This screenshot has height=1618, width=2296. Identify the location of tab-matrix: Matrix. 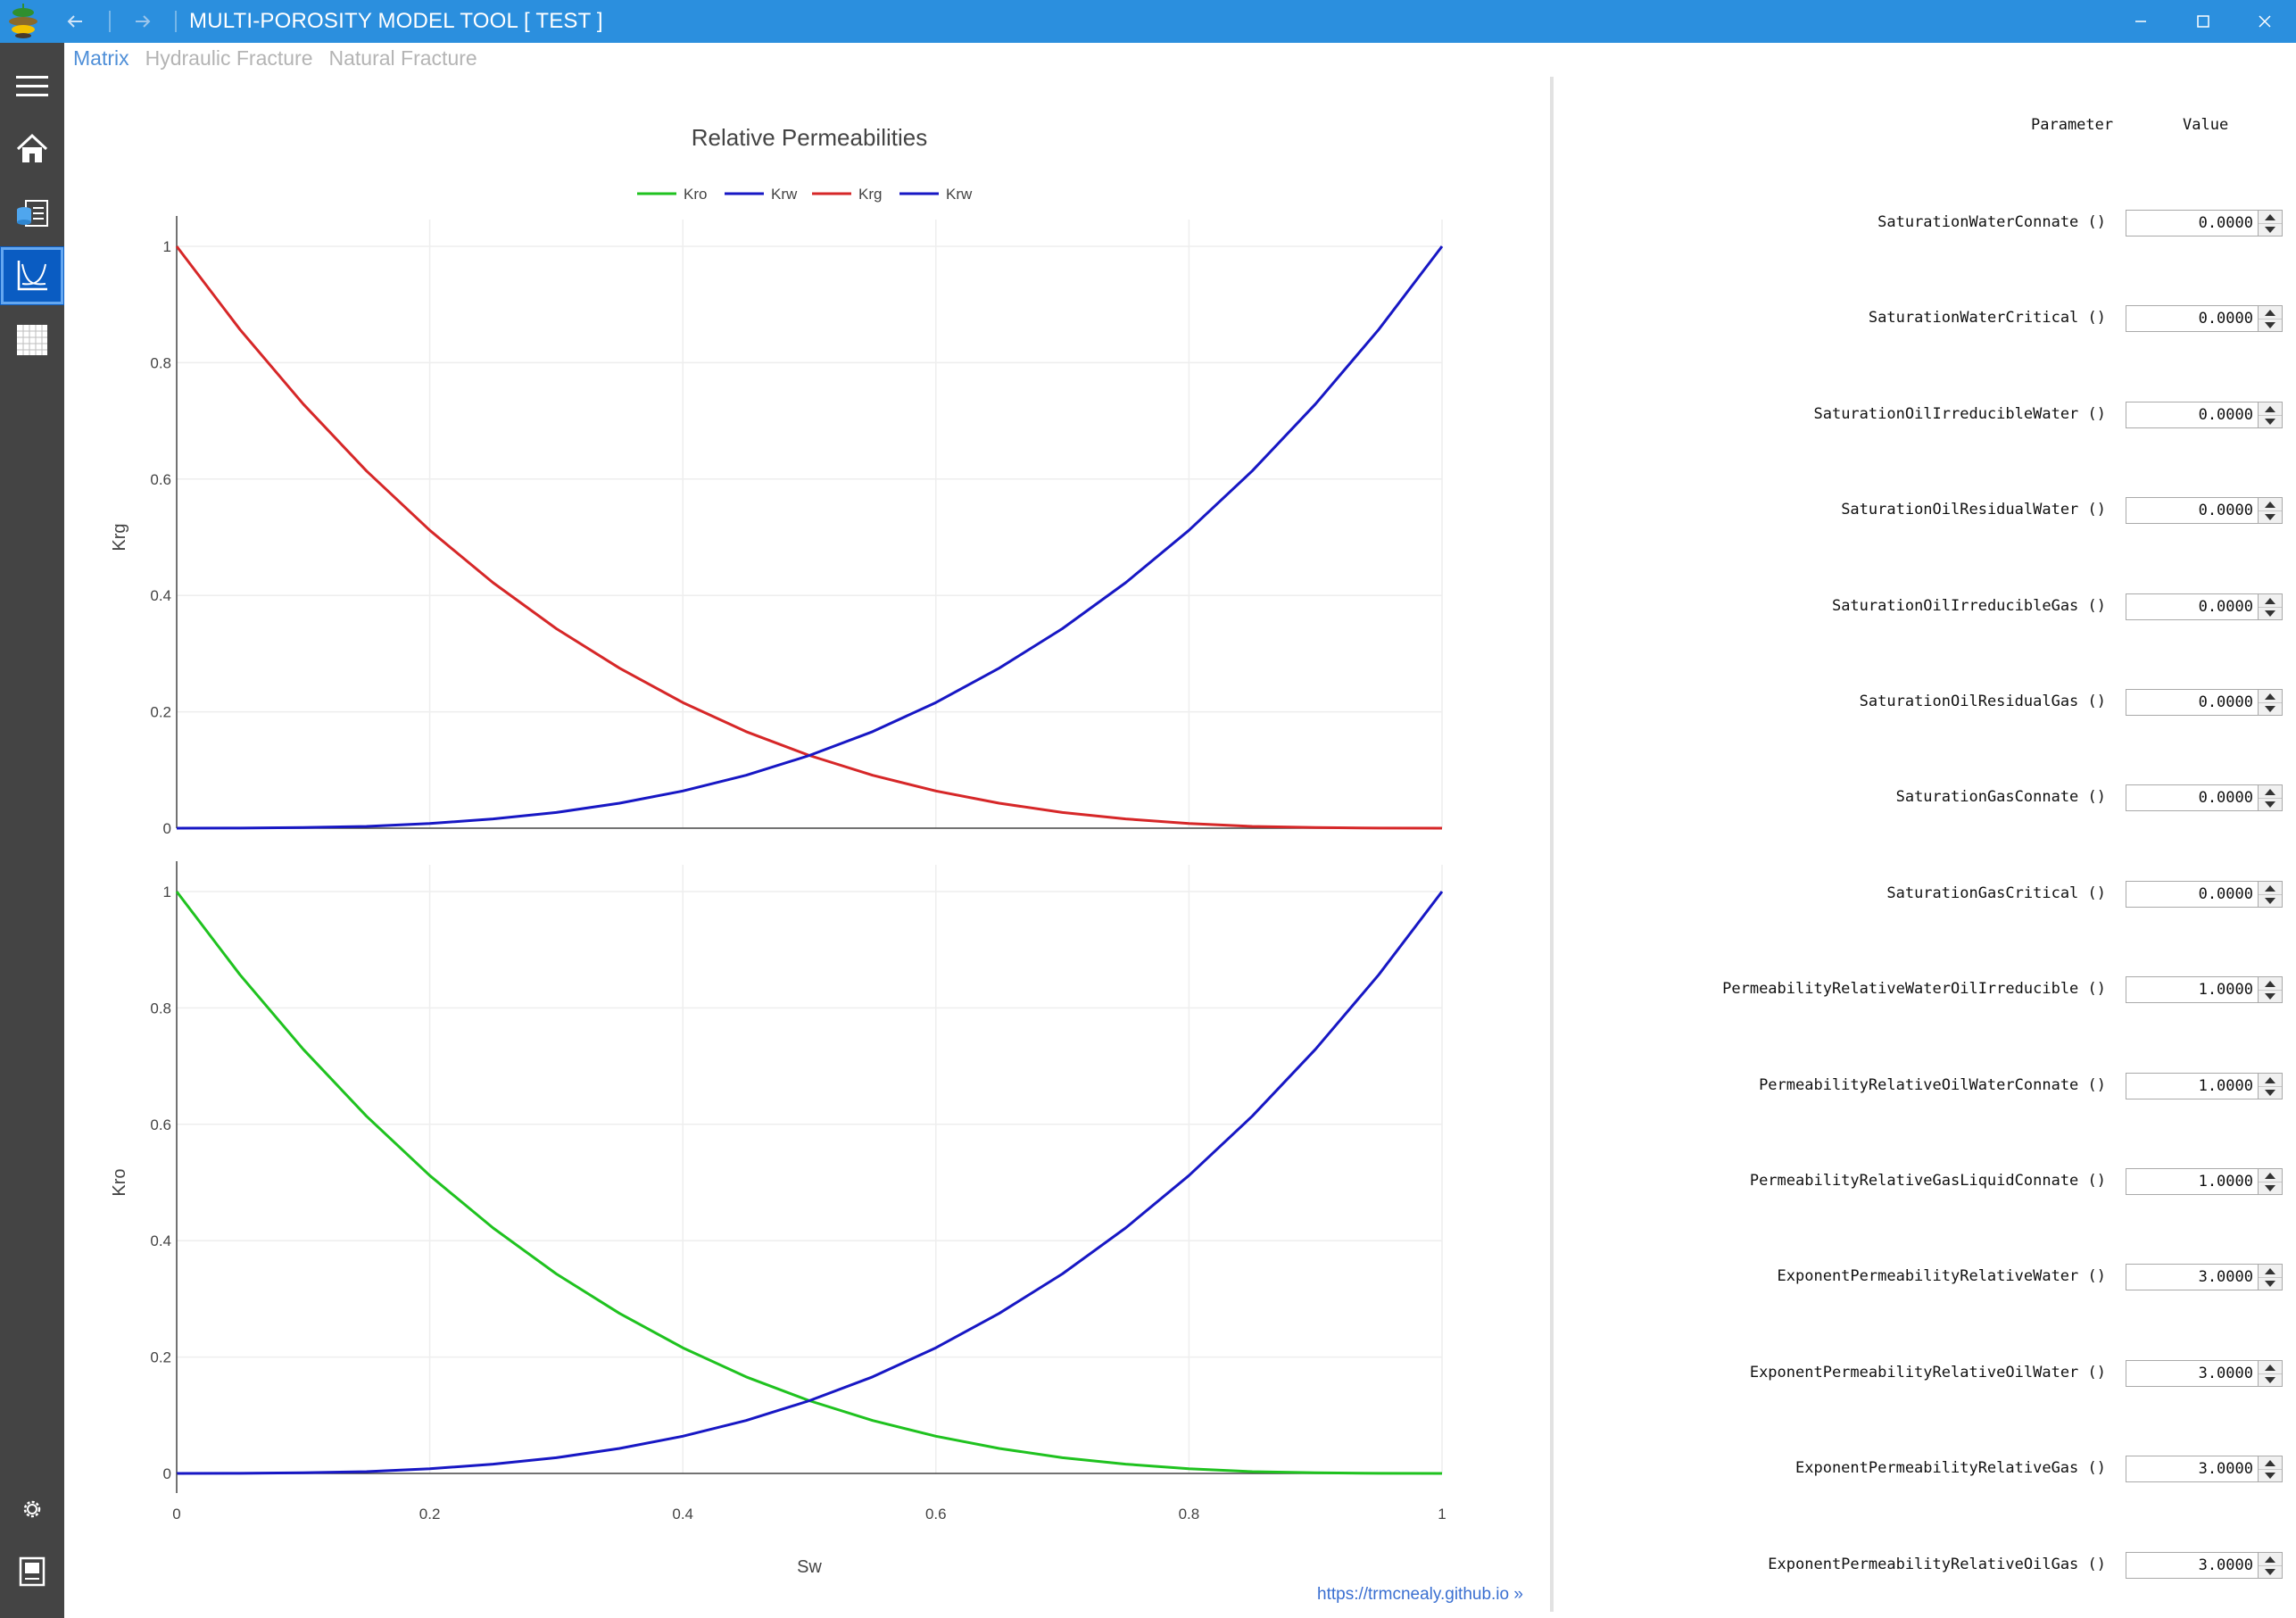
(101, 58).